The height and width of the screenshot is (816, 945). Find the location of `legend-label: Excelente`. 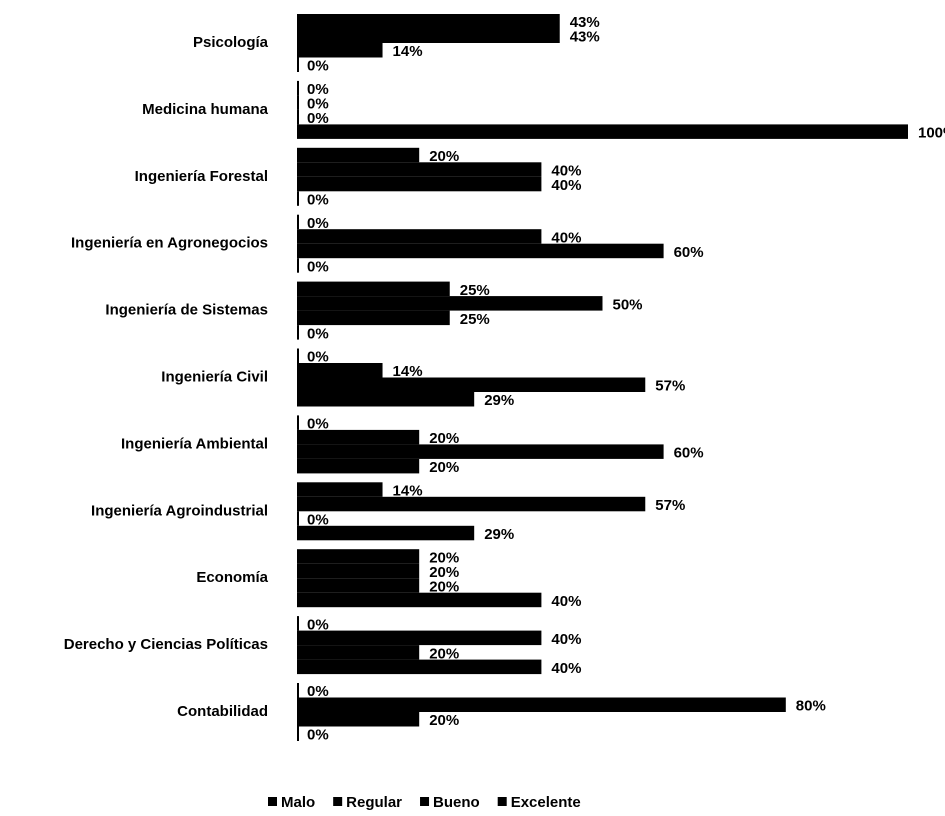

legend-label: Excelente is located at coordinates (546, 802).